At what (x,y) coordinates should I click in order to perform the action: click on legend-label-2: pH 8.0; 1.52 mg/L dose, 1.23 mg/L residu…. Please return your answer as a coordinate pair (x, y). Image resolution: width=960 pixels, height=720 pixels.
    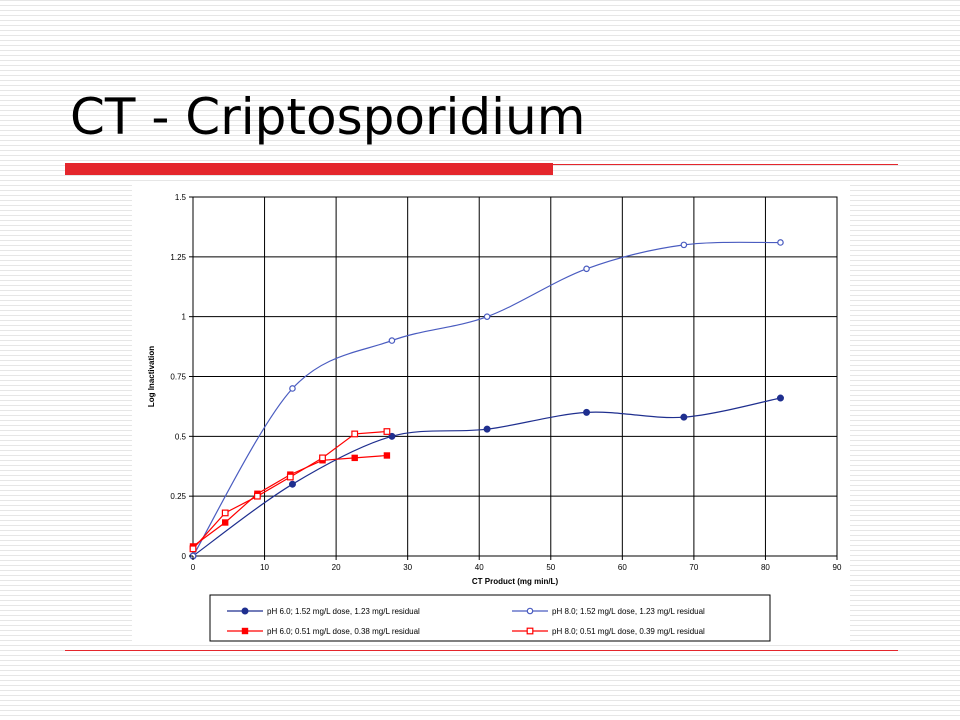
    Looking at the image, I should click on (628, 611).